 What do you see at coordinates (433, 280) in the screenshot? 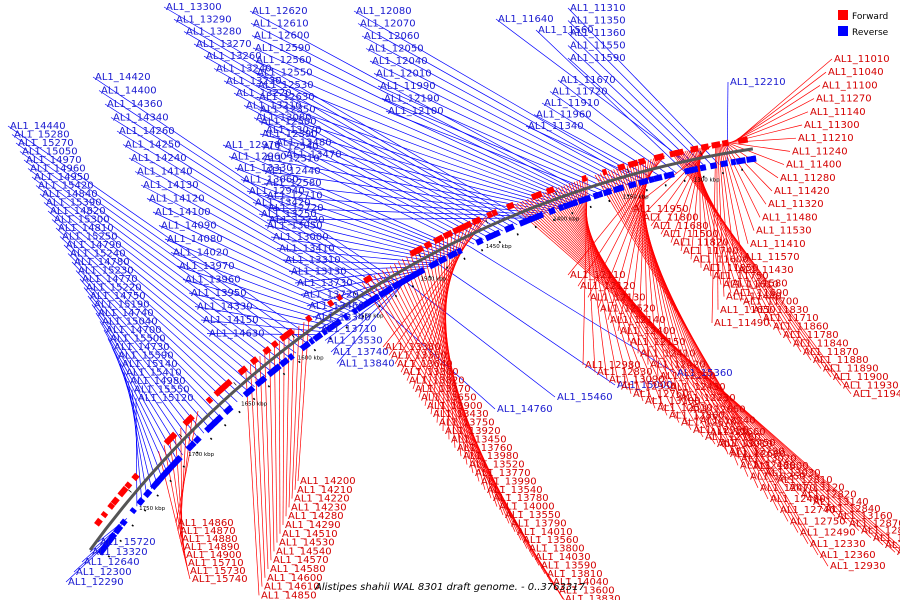
I see `tick-label: 1500 kbp` at bounding box center [433, 280].